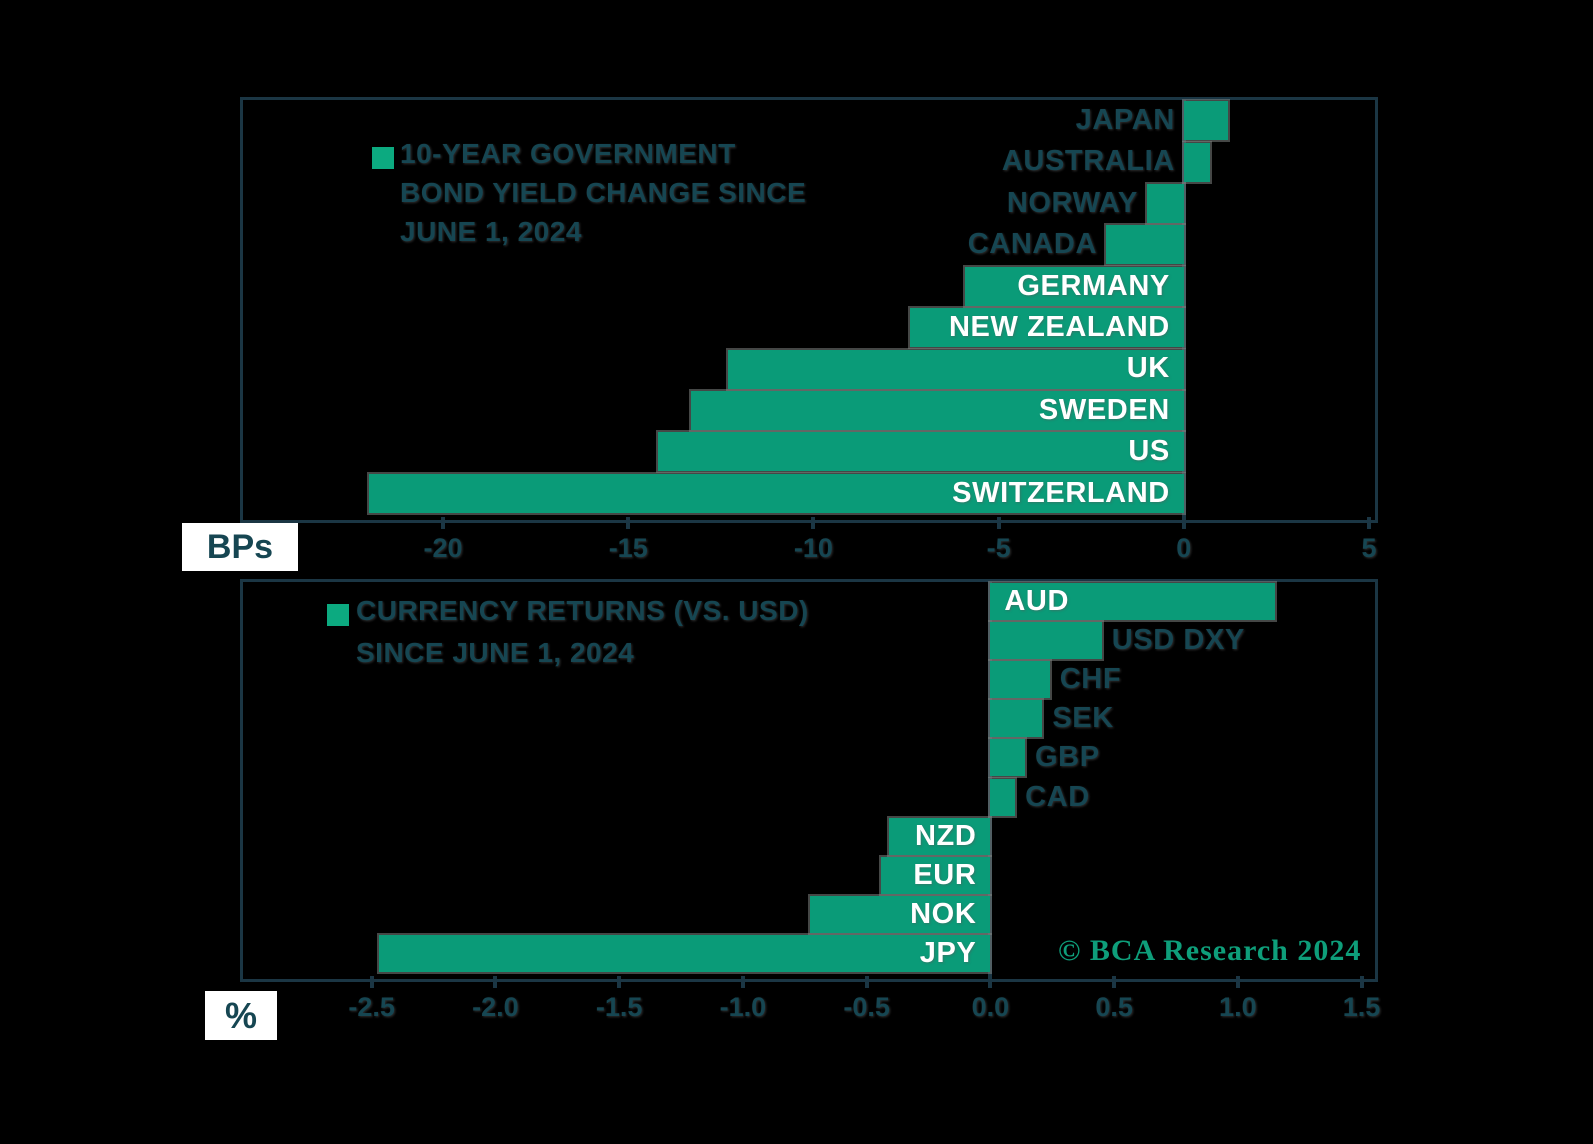 Image resolution: width=1593 pixels, height=1144 pixels. I want to click on bar-switzerland, so click(776, 493).